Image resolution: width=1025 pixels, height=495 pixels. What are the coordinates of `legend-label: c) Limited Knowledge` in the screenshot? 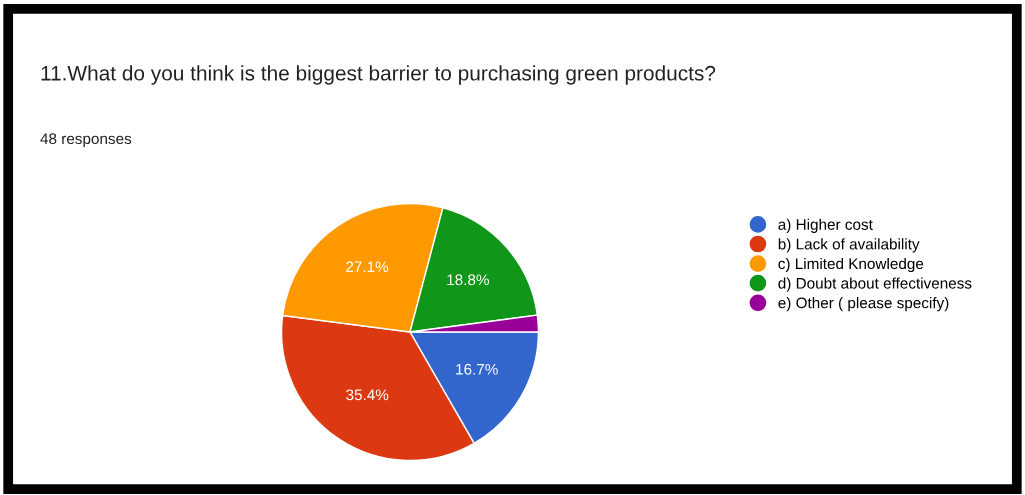 It's located at (851, 265).